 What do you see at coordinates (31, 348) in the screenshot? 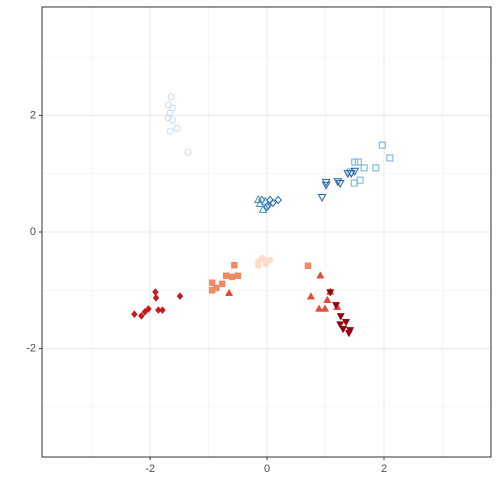
I see `y-tick-label: -2` at bounding box center [31, 348].